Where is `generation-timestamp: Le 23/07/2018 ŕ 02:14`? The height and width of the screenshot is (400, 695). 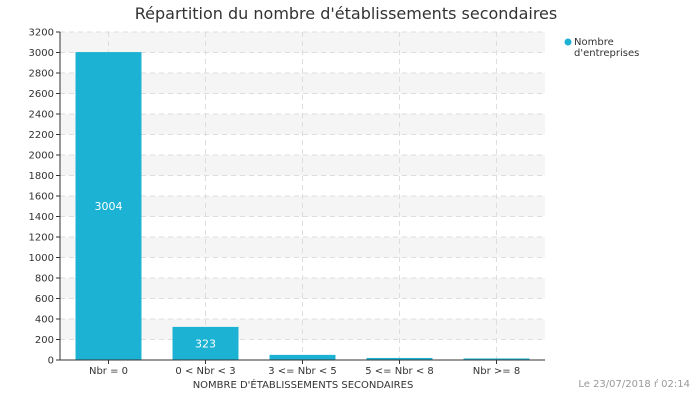
generation-timestamp: Le 23/07/2018 ŕ 02:14 is located at coordinates (634, 384).